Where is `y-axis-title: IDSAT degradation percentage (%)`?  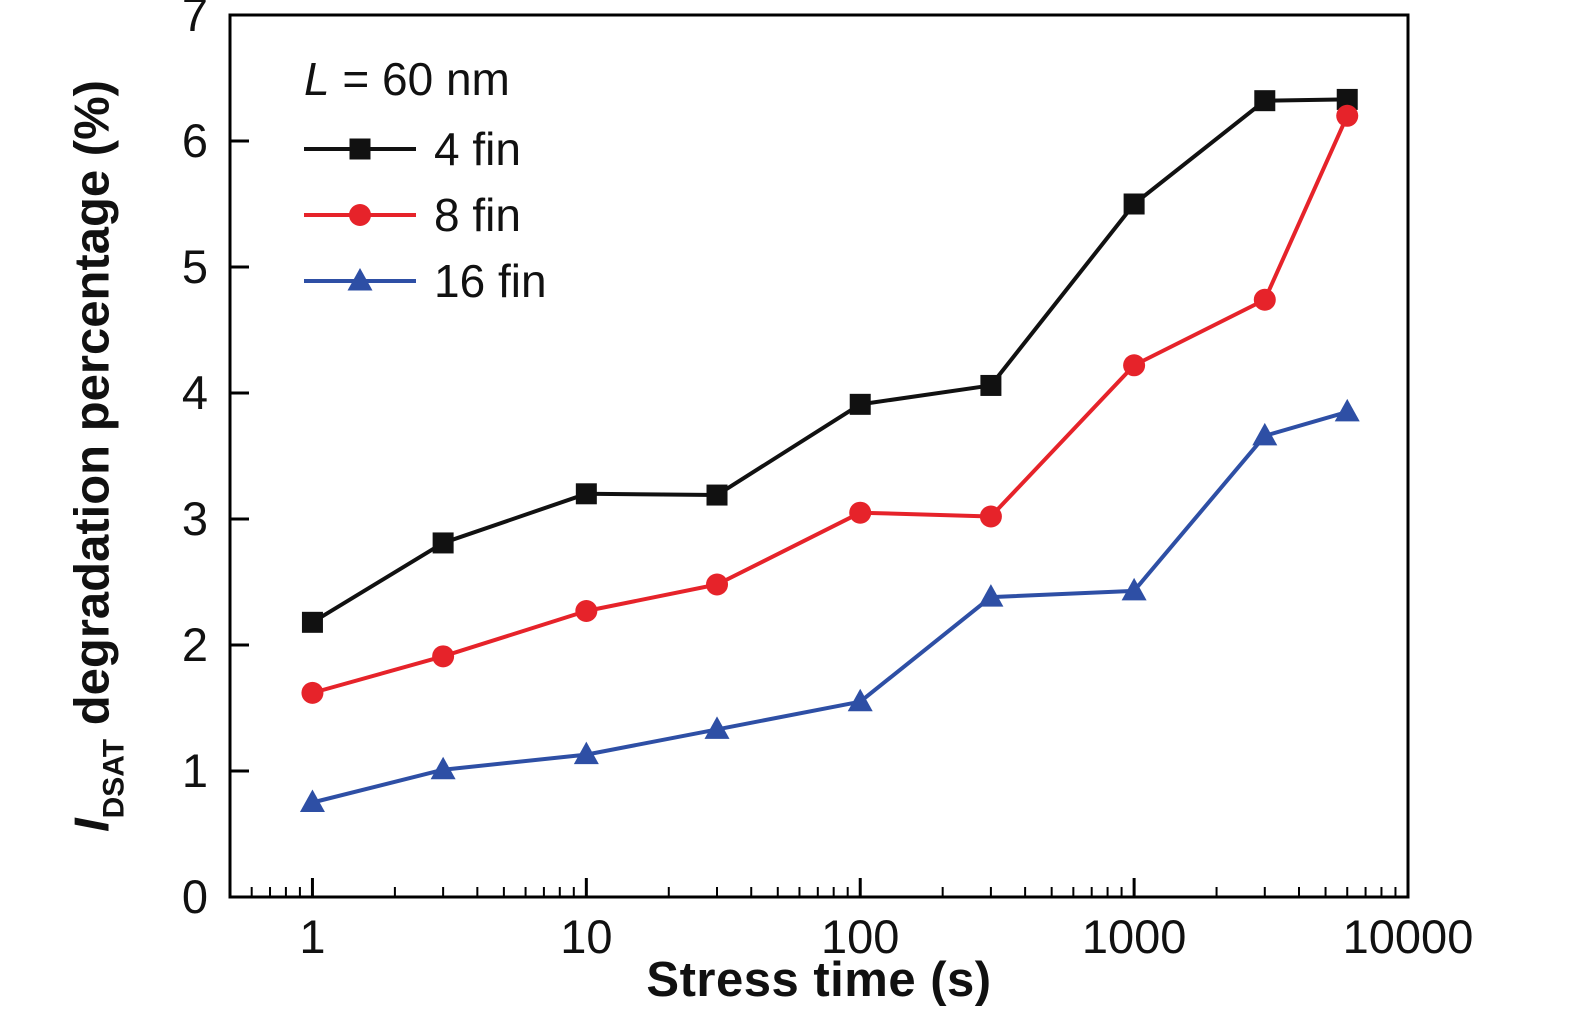
y-axis-title: IDSAT degradation percentage (%) is located at coordinates (98, 456).